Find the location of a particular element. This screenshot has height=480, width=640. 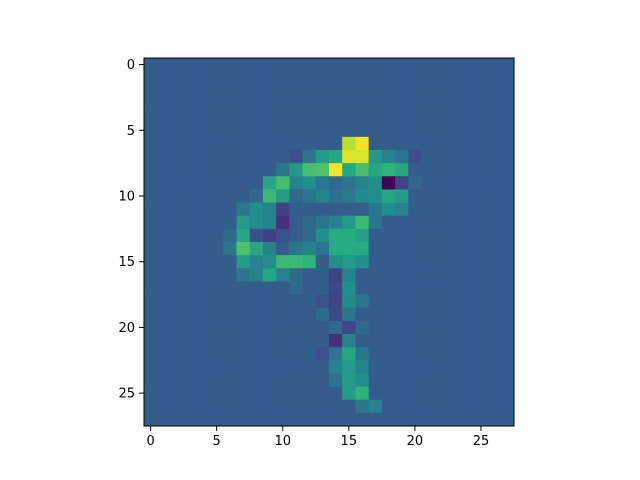

heatmap-cell-r16-c22 is located at coordinates (441, 275).